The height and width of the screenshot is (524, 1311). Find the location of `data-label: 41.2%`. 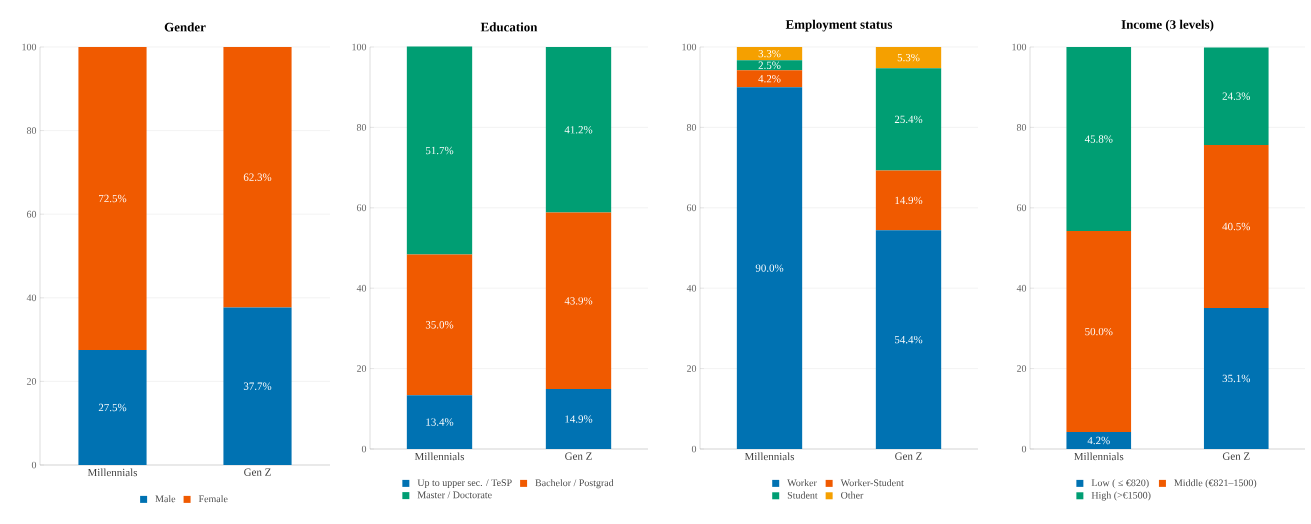

data-label: 41.2% is located at coordinates (578, 130).